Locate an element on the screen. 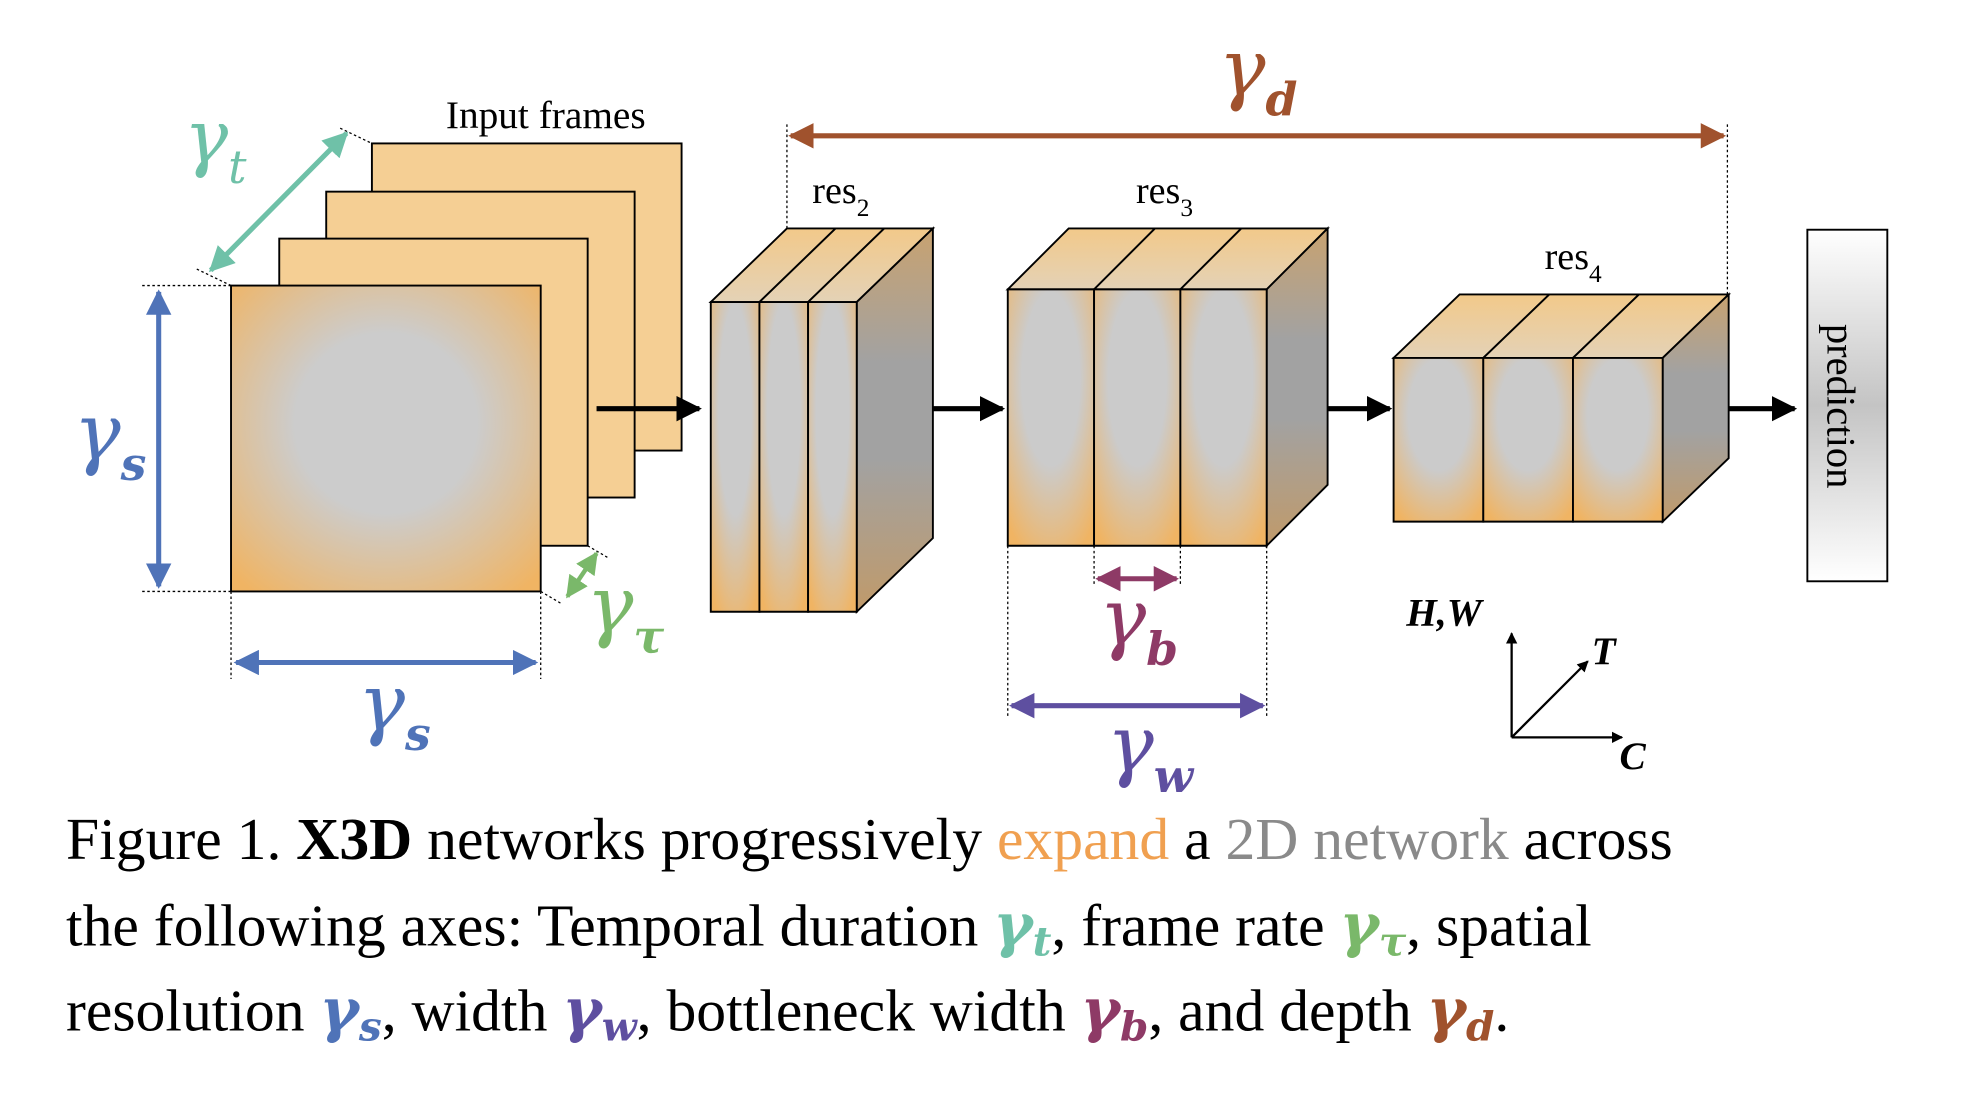 This screenshot has height=1108, width=1980. res3-block is located at coordinates (1167, 387).